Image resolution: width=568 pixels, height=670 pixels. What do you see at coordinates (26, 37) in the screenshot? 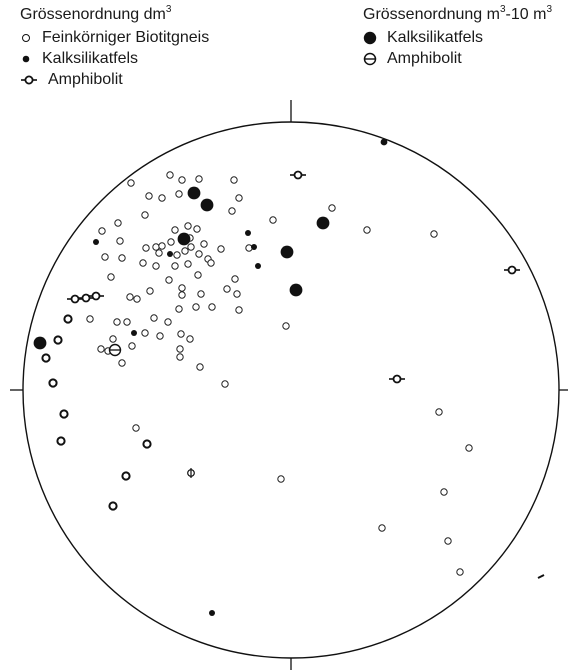
I see `open-circle-icon` at bounding box center [26, 37].